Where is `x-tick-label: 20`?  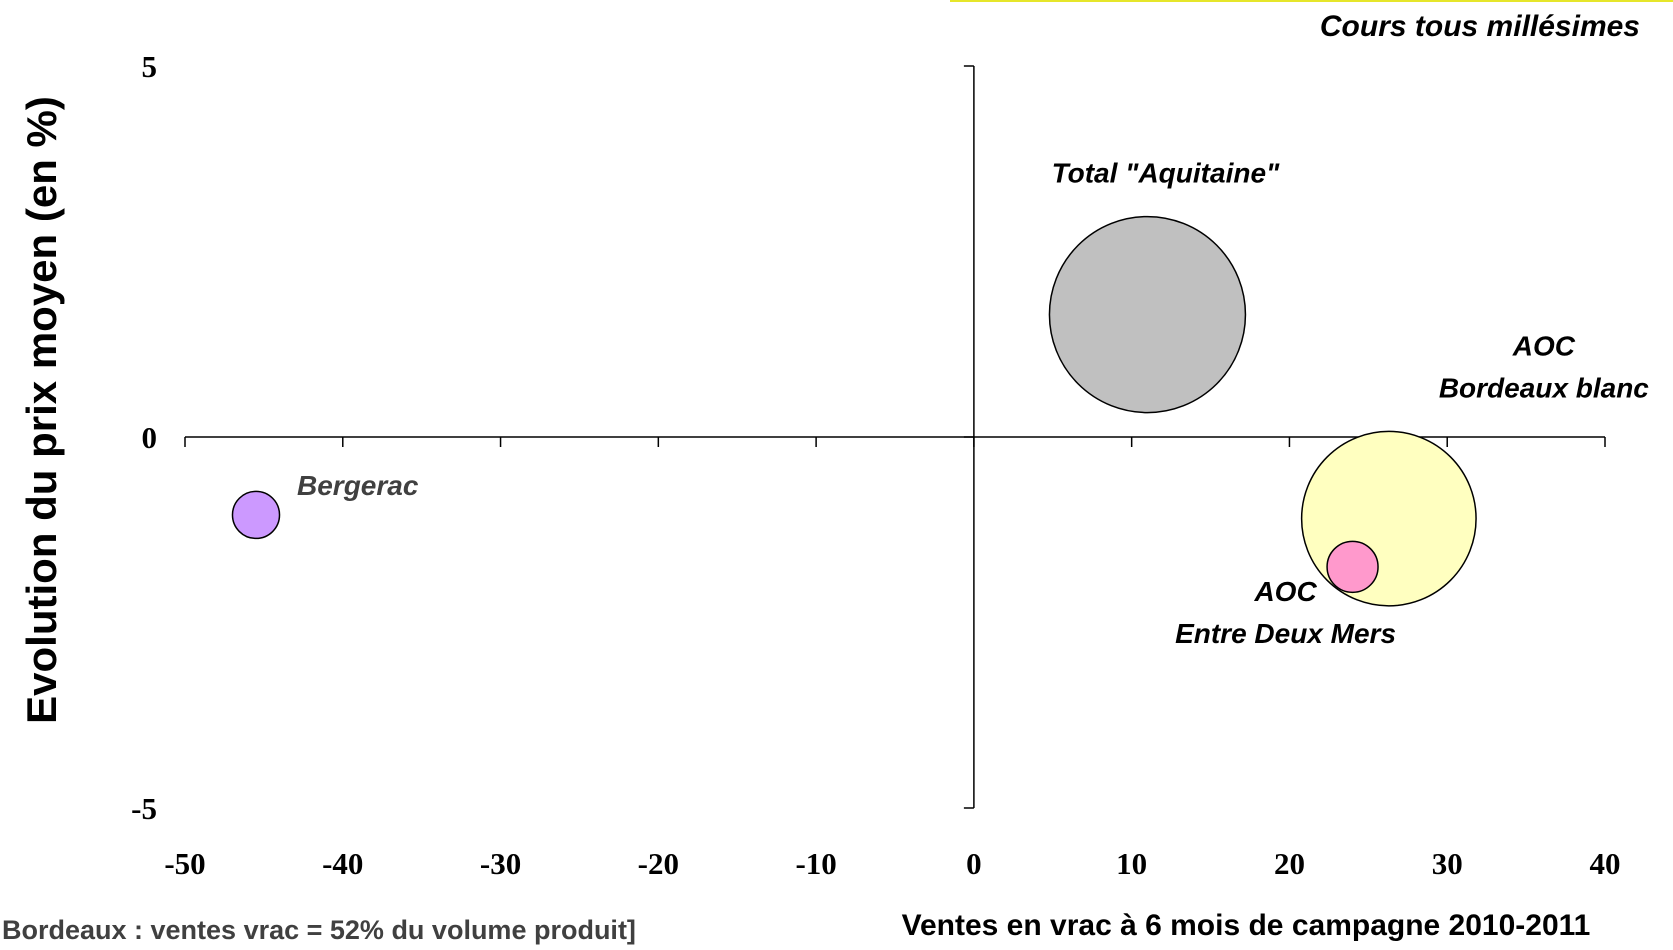 x-tick-label: 20 is located at coordinates (1289, 863).